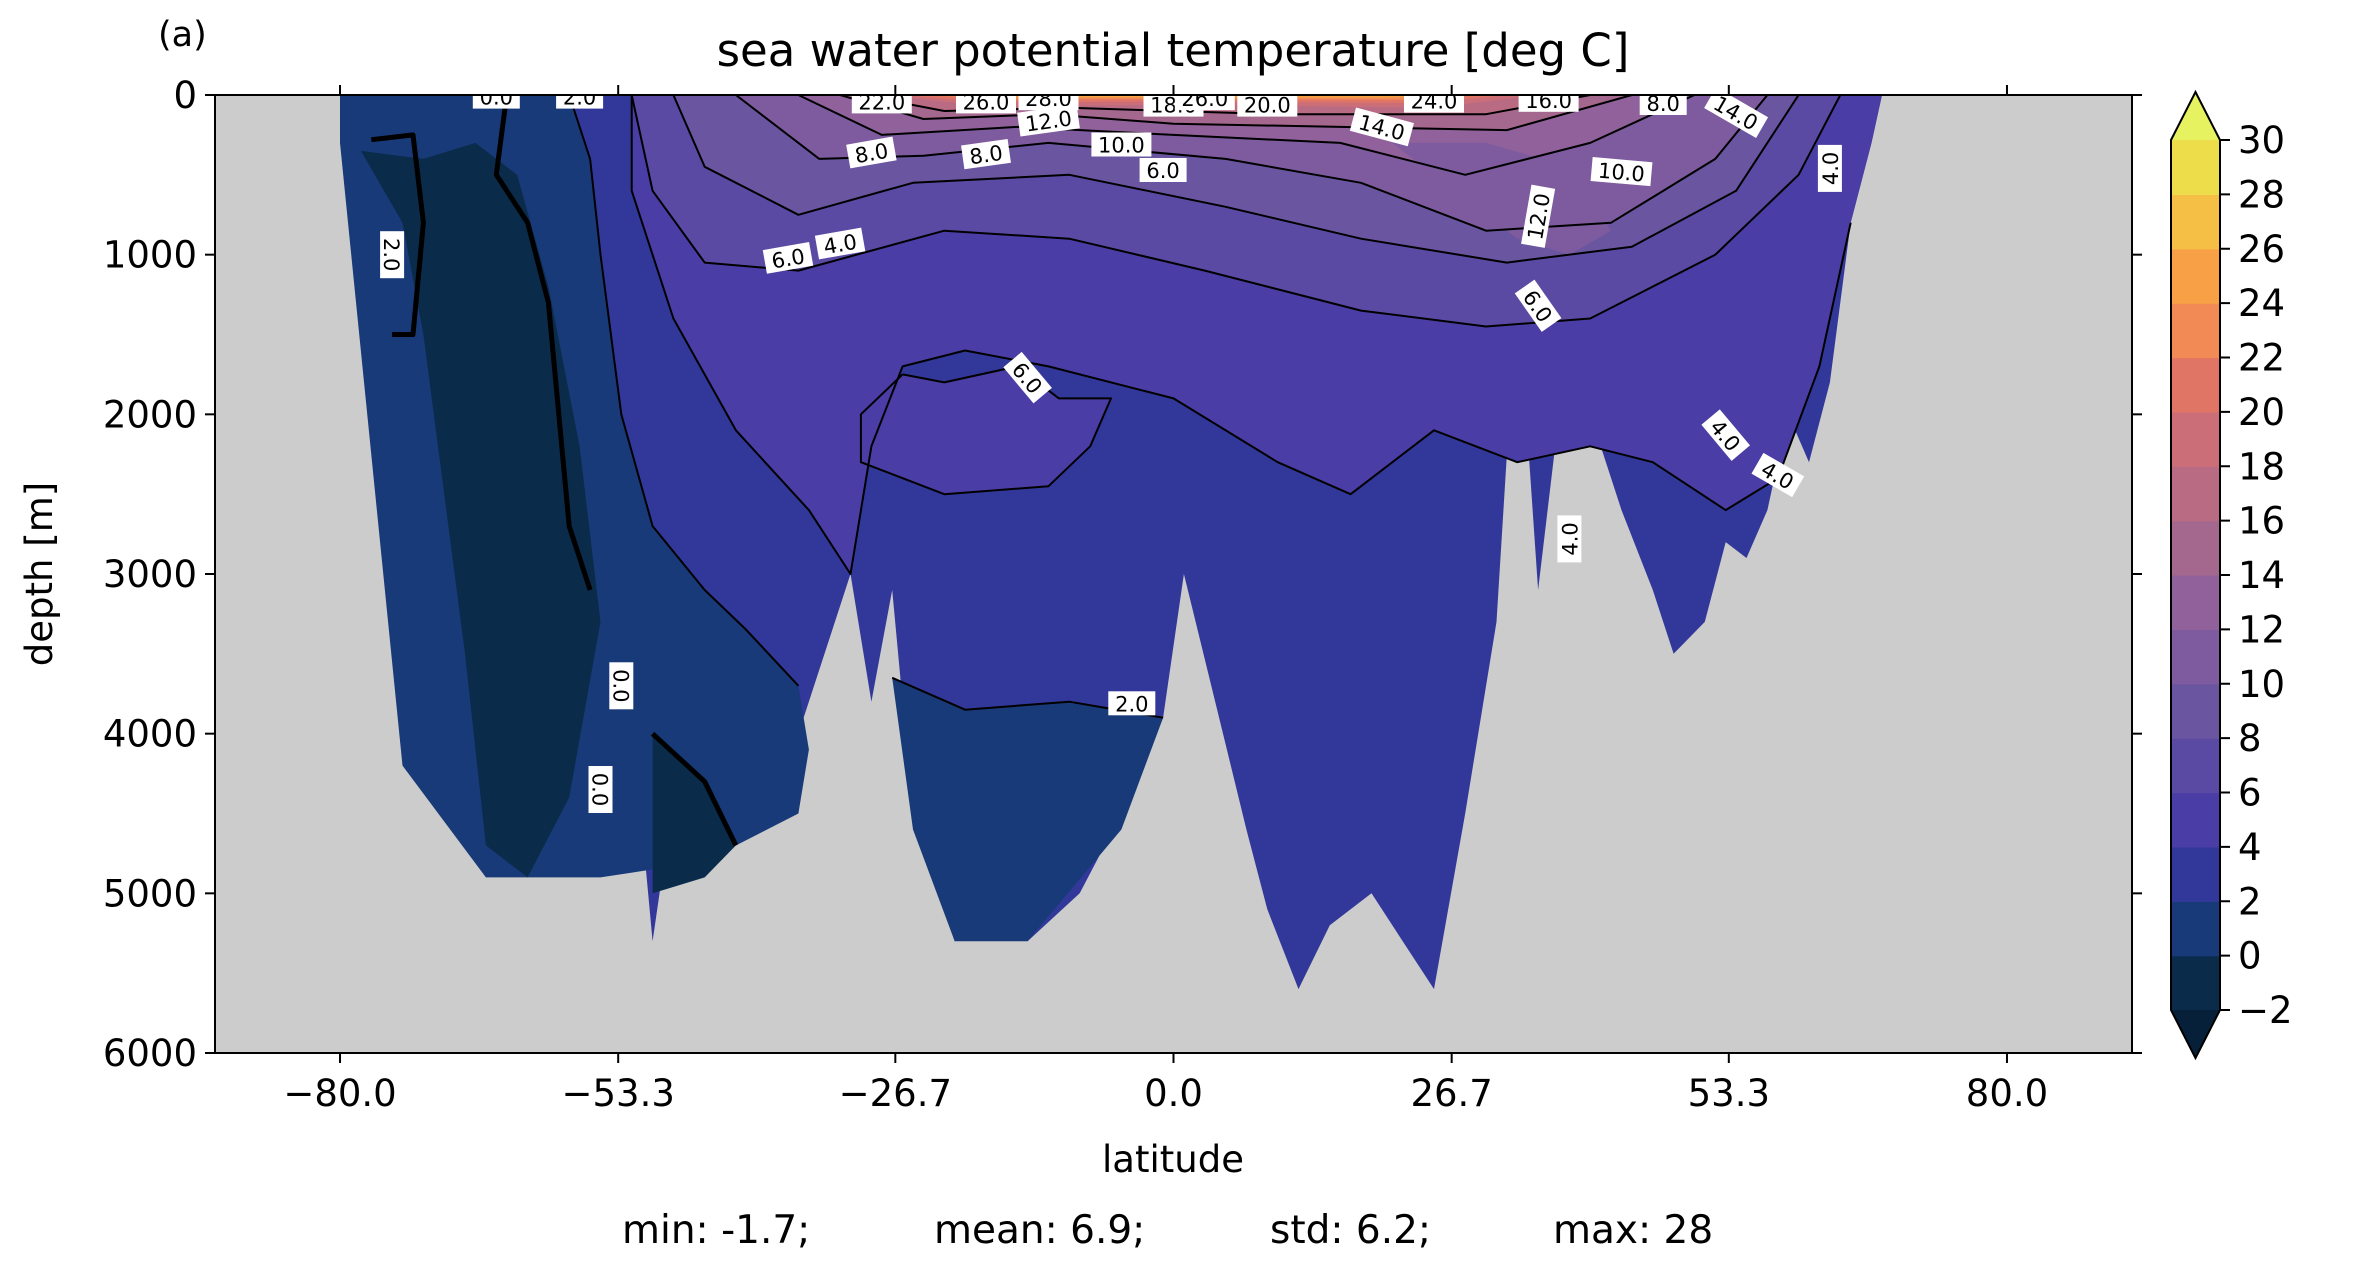 This screenshot has width=2362, height=1263. I want to click on y-axis-label: depth [m], so click(39, 574).